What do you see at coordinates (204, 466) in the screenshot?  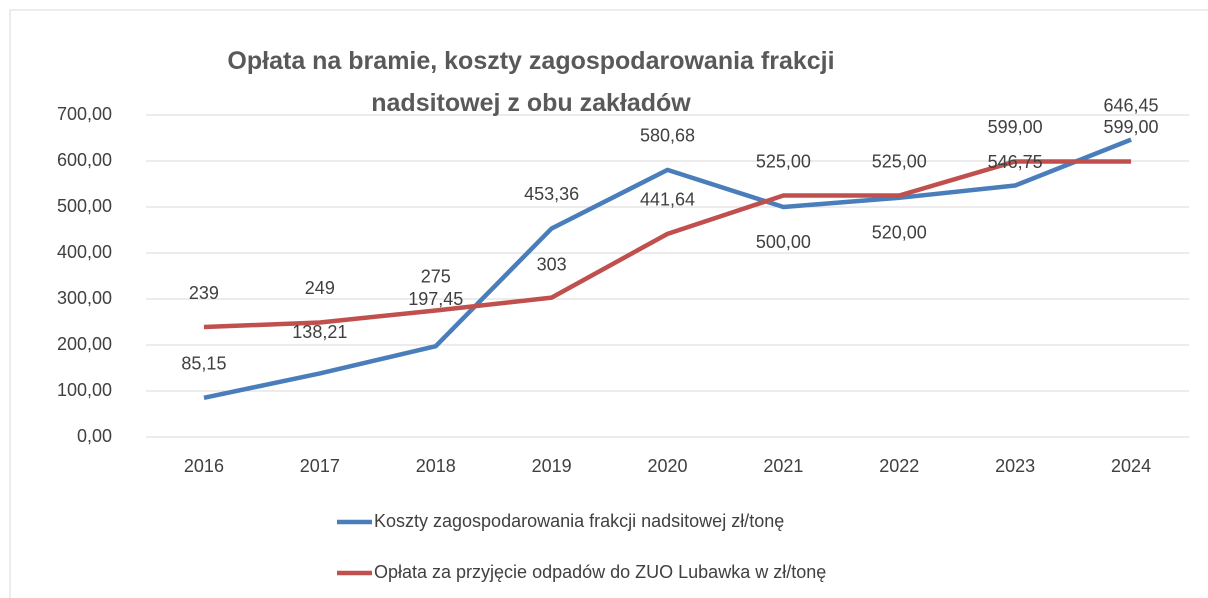 I see `x-tick-label: 2016` at bounding box center [204, 466].